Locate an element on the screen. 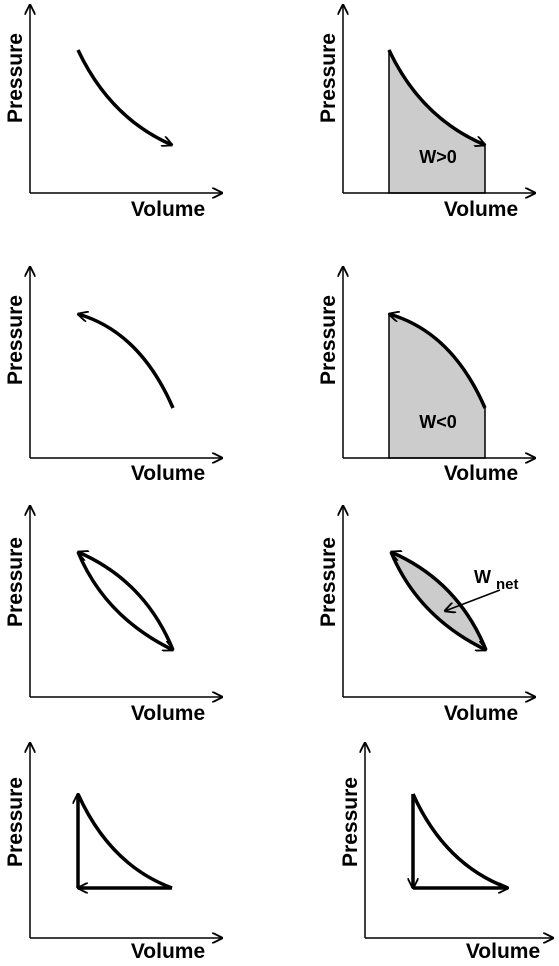 This screenshot has height=966, width=559. panel-cycle: Pressure Volume is located at coordinates (113, 615).